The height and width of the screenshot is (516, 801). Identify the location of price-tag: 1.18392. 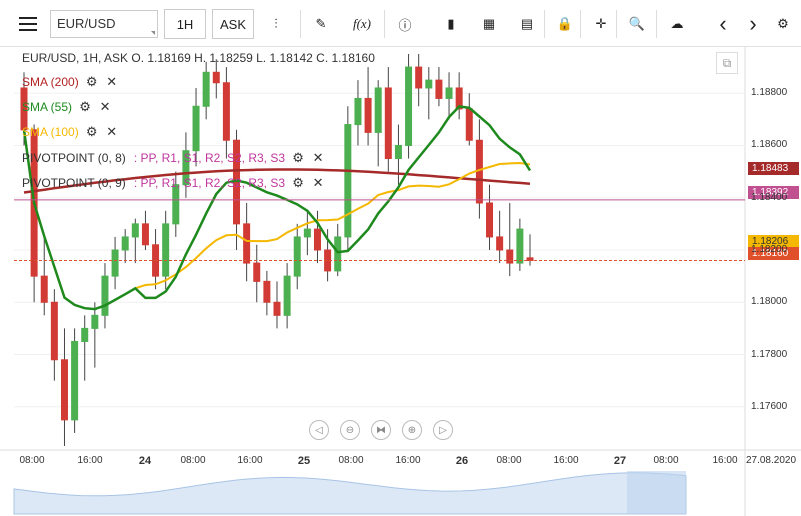
(773, 192).